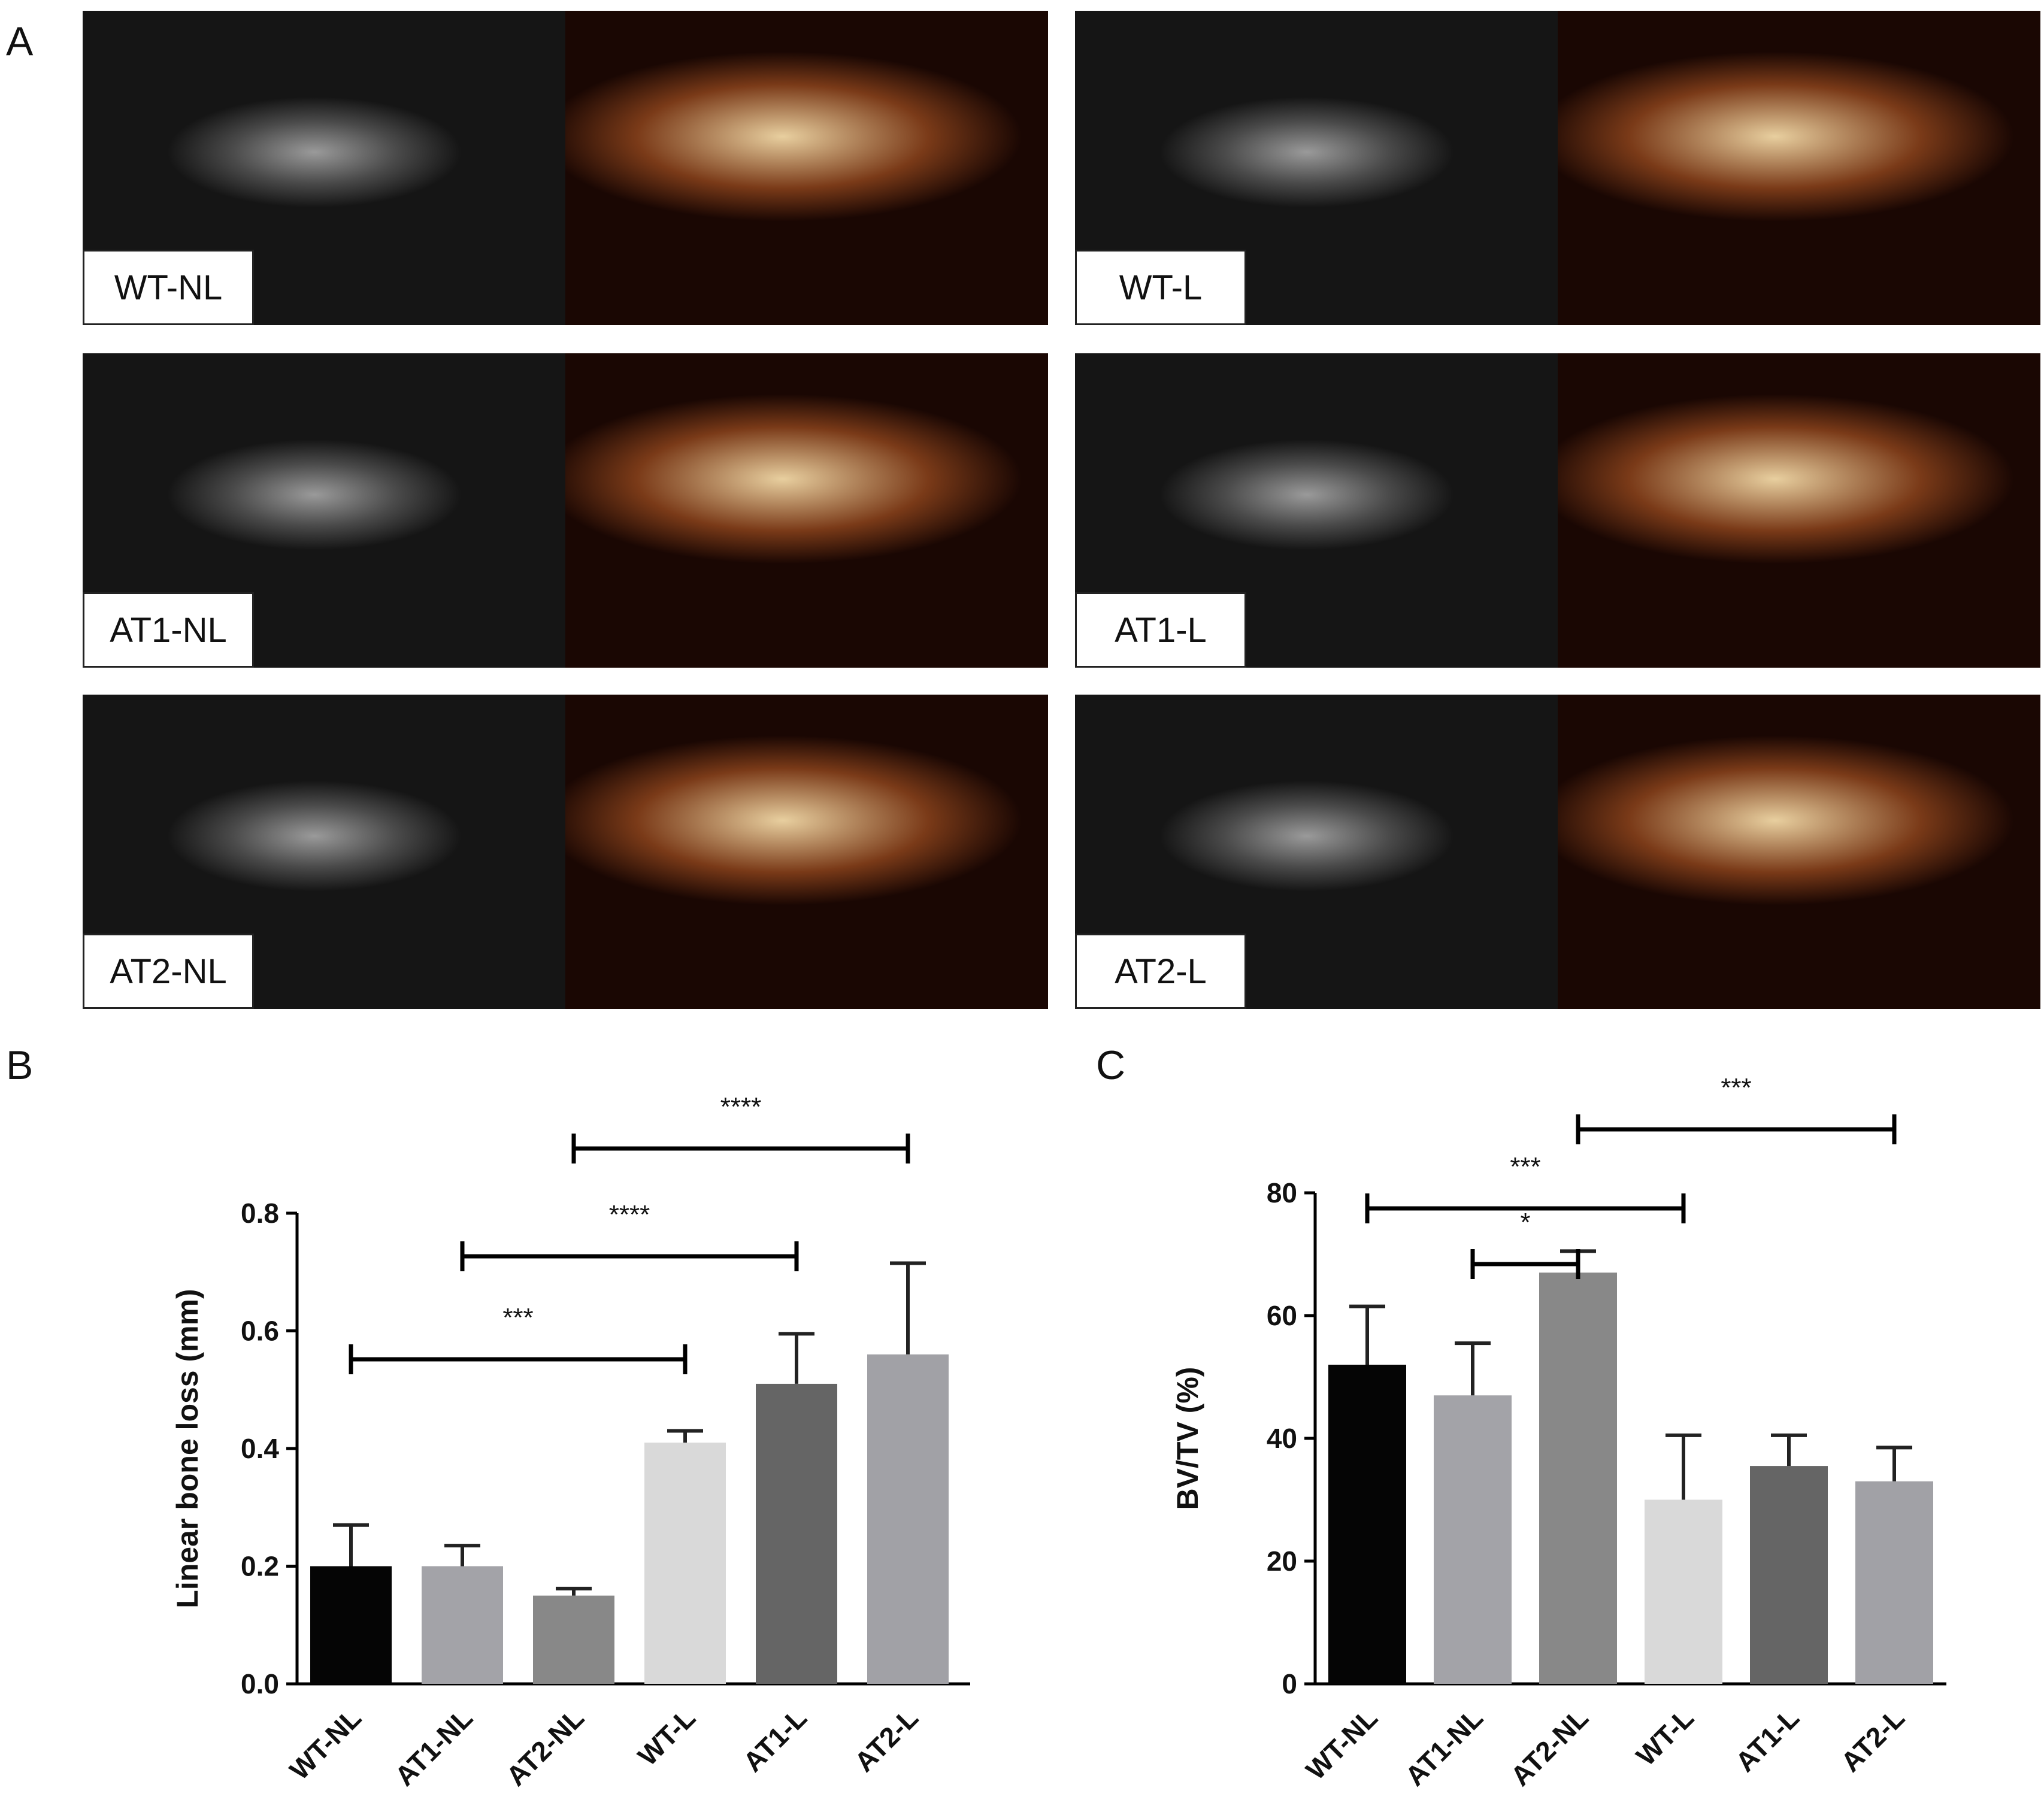 The width and height of the screenshot is (2044, 1815). What do you see at coordinates (1187, 1438) in the screenshot?
I see `y-axis-label: BV/TV (%)` at bounding box center [1187, 1438].